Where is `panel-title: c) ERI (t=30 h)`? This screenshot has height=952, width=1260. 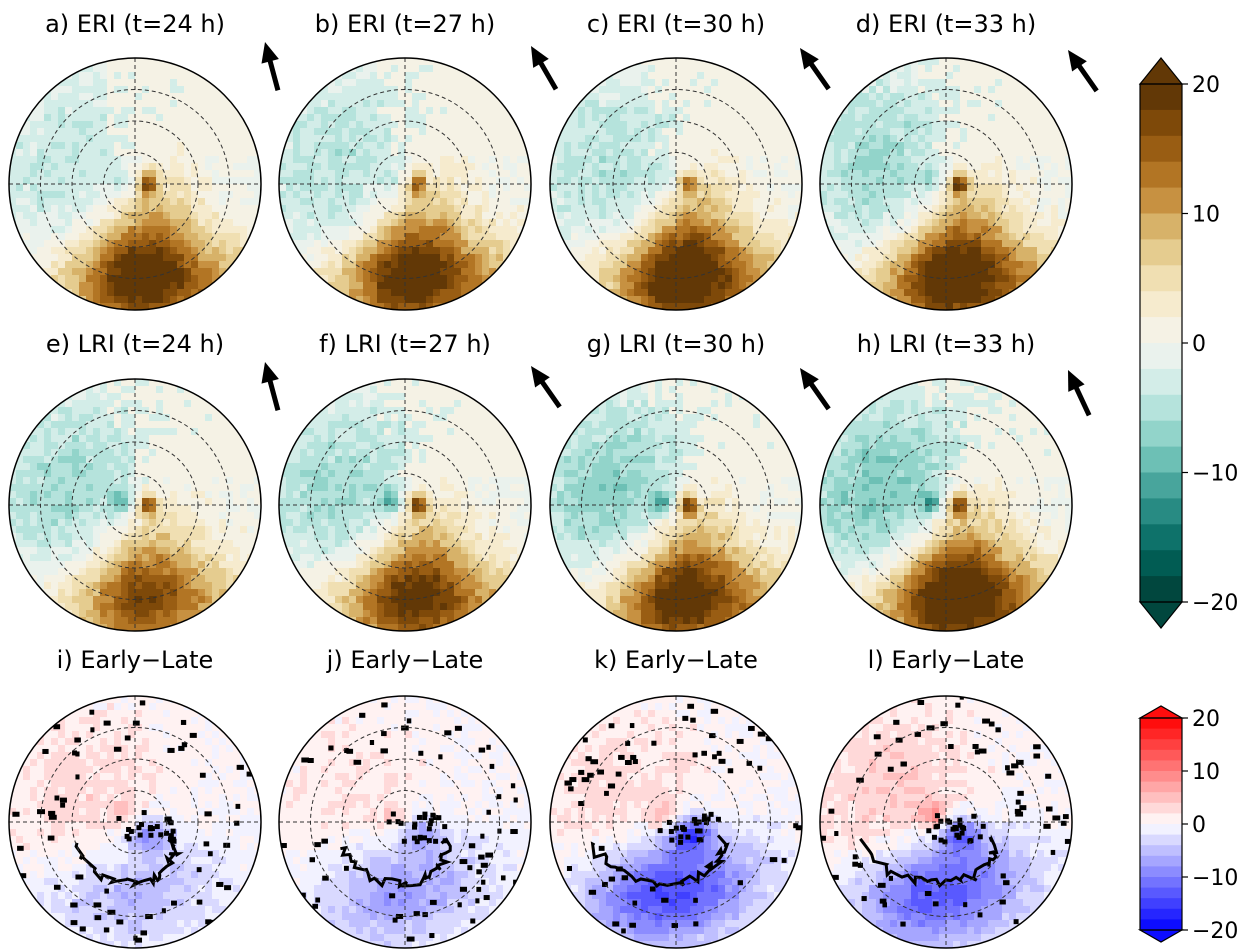 panel-title: c) ERI (t=30 h) is located at coordinates (676, 24).